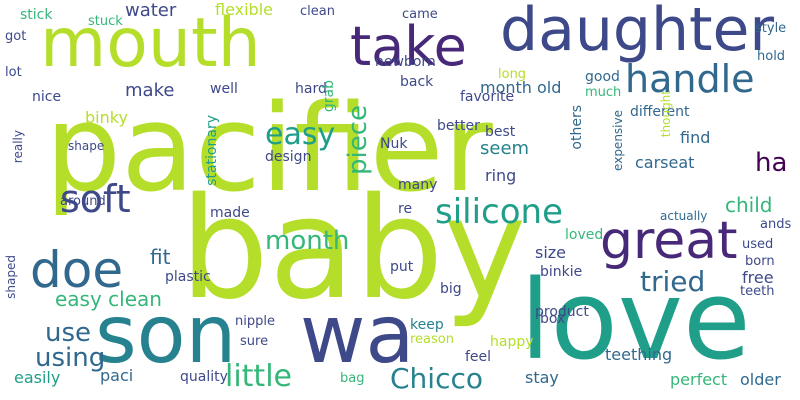  Describe the element at coordinates (106, 117) in the screenshot. I see `cloud-word-binky: binky` at that location.